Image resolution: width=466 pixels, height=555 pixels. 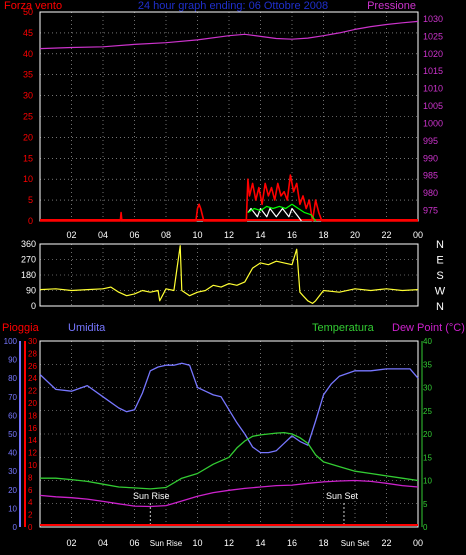 What do you see at coordinates (427, 388) in the screenshot?
I see `panel3-temp-tick: 30` at bounding box center [427, 388].